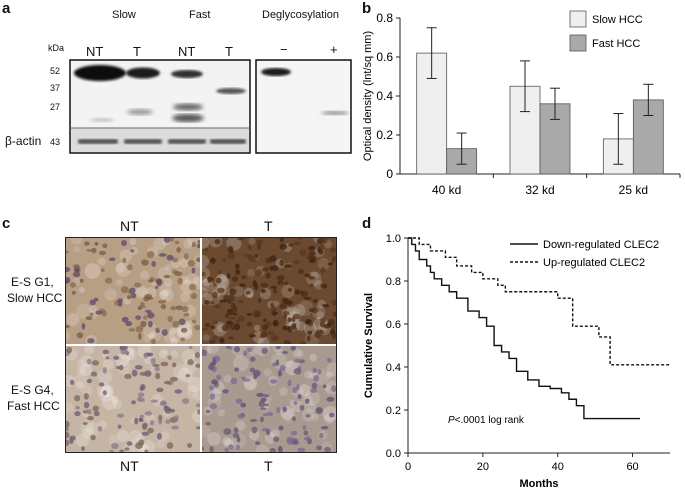 The image size is (685, 489). What do you see at coordinates (56, 48) in the screenshot?
I see `kda-label: kDa` at bounding box center [56, 48].